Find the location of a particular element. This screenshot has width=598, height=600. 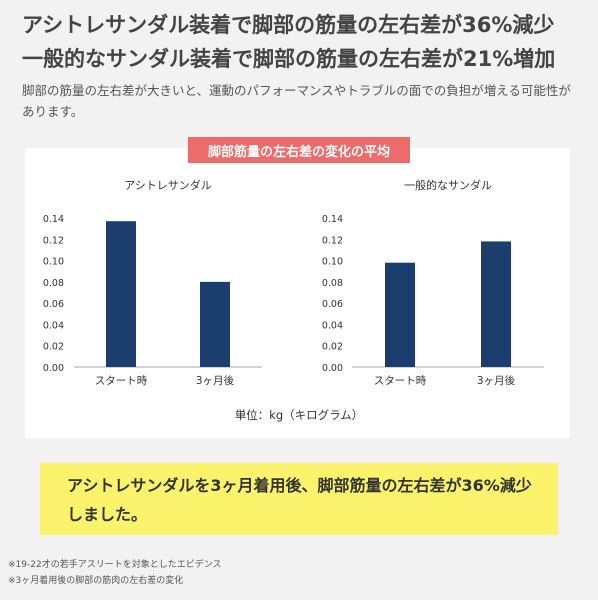

highlight-text: アシトレサンダルを3ヶ月着用後、脚部筋量の左右差が36%減少しました。 is located at coordinates (299, 500).